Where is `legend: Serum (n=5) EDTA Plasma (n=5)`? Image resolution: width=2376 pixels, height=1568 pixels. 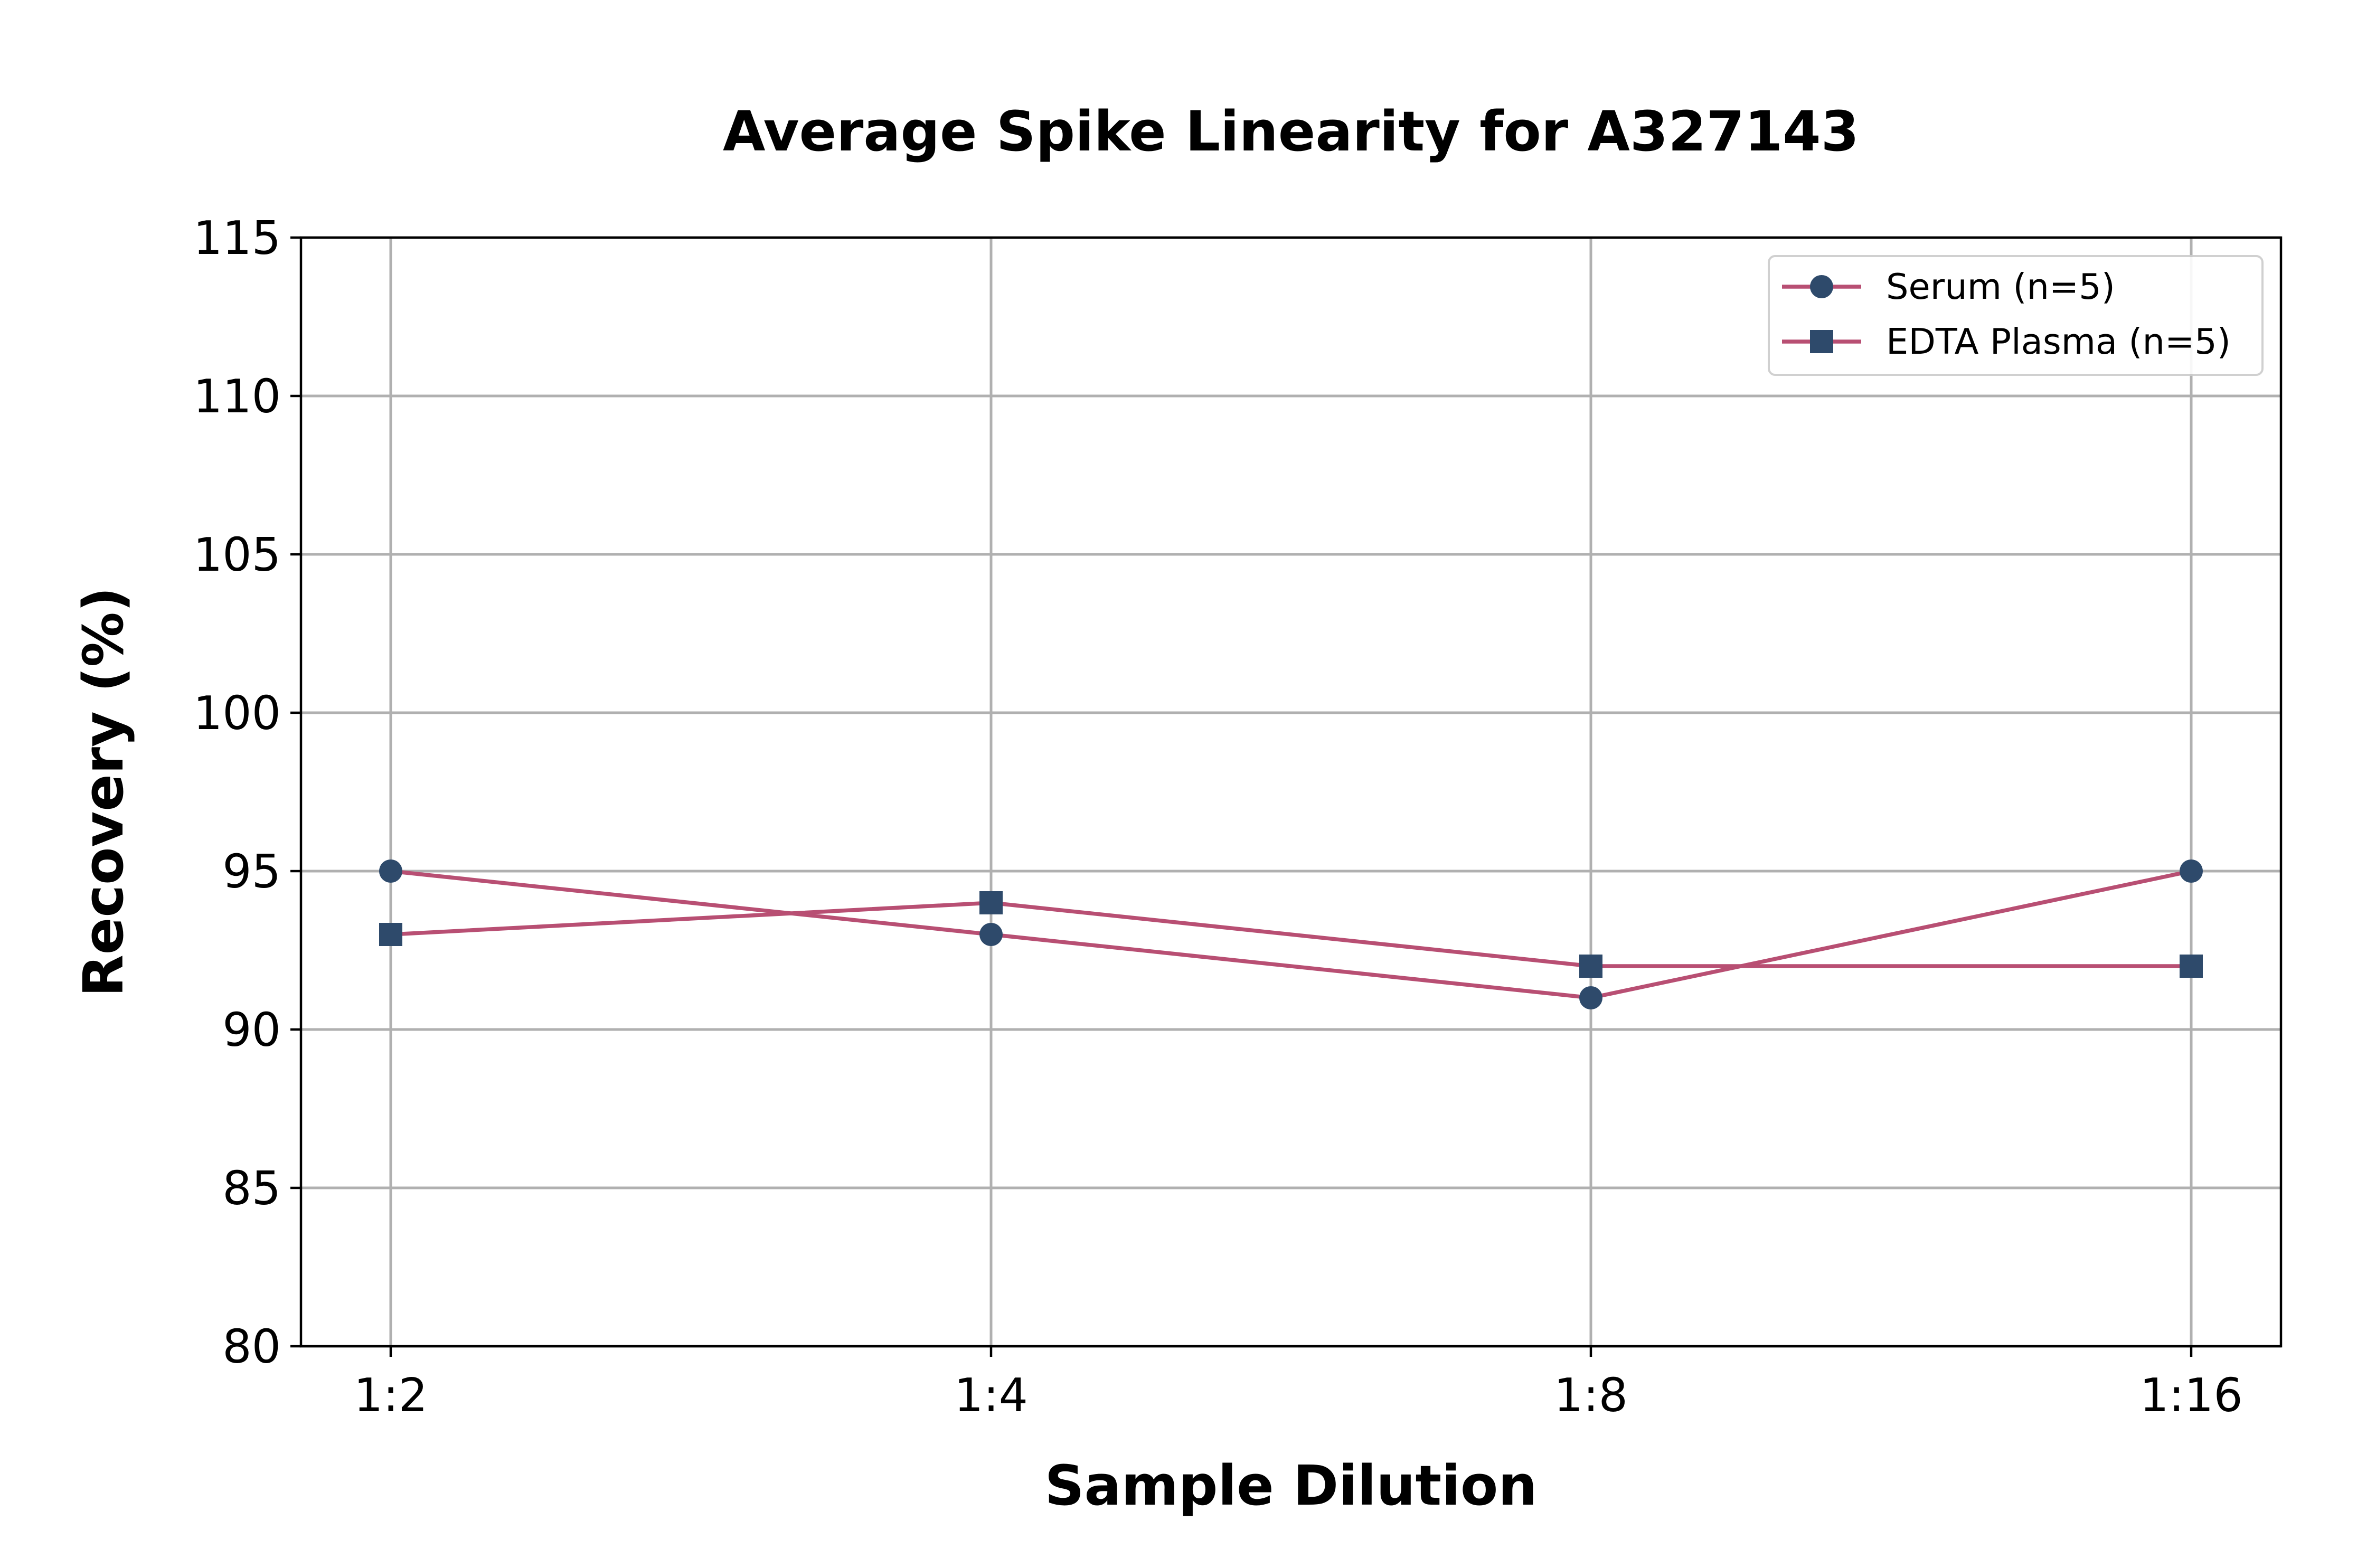
legend: Serum (n=5) EDTA Plasma (n=5) is located at coordinates (2016, 315).